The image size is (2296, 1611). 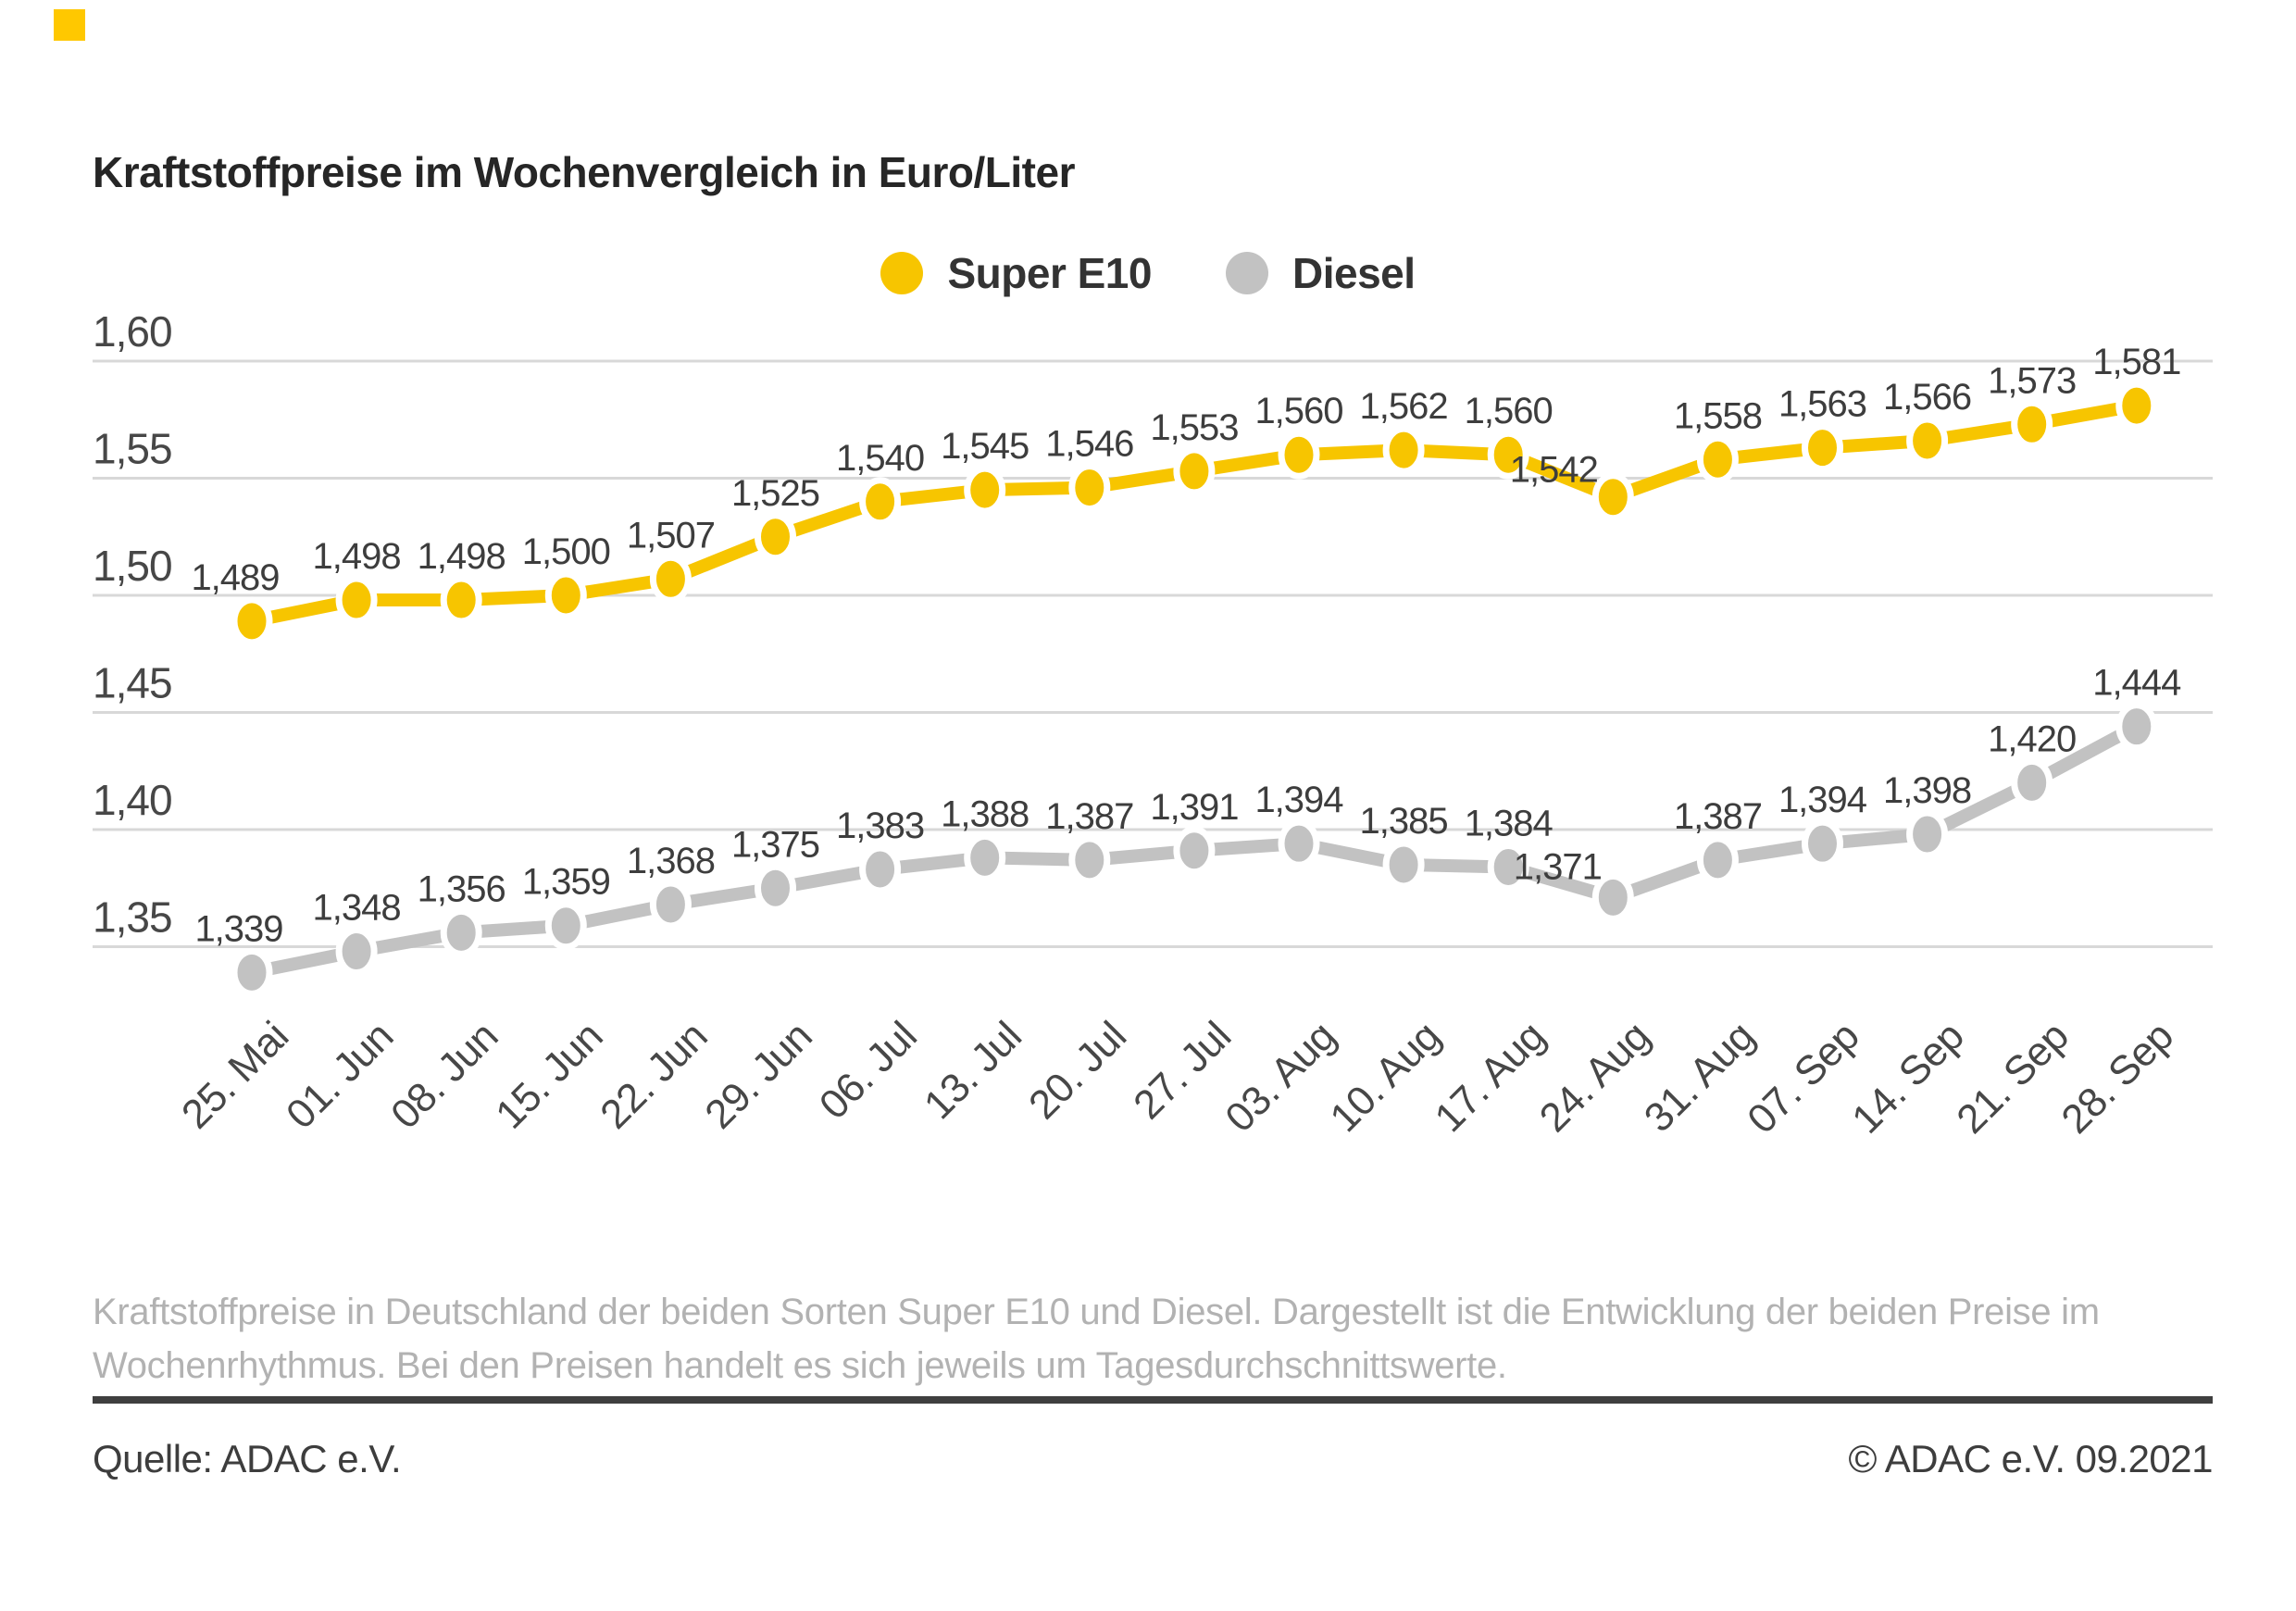 I want to click on brand-mark-square, so click(x=69, y=25).